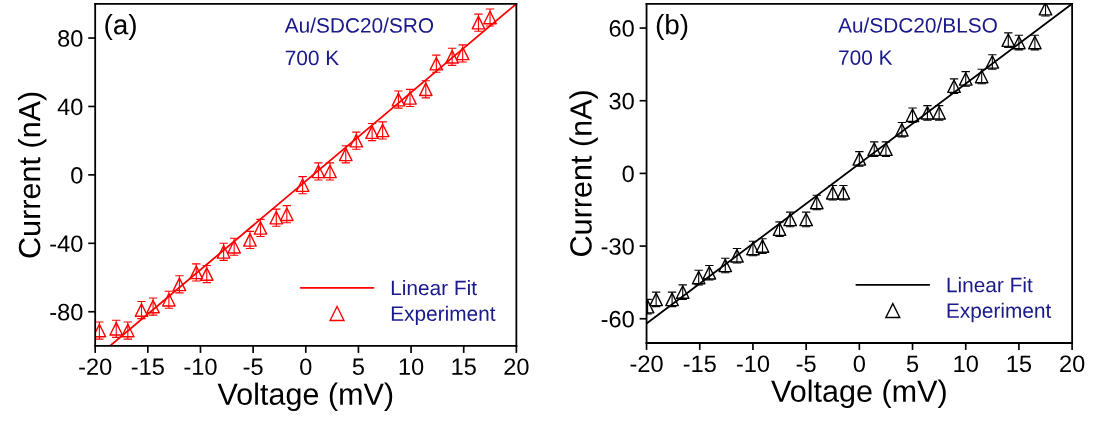 This screenshot has height=425, width=1094. What do you see at coordinates (621, 28) in the screenshot?
I see `y-tick-label: 60` at bounding box center [621, 28].